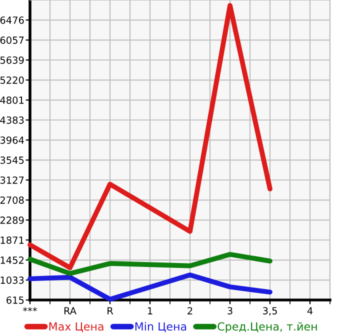  I want to click on y-tick-label: 3964, so click(12, 140).